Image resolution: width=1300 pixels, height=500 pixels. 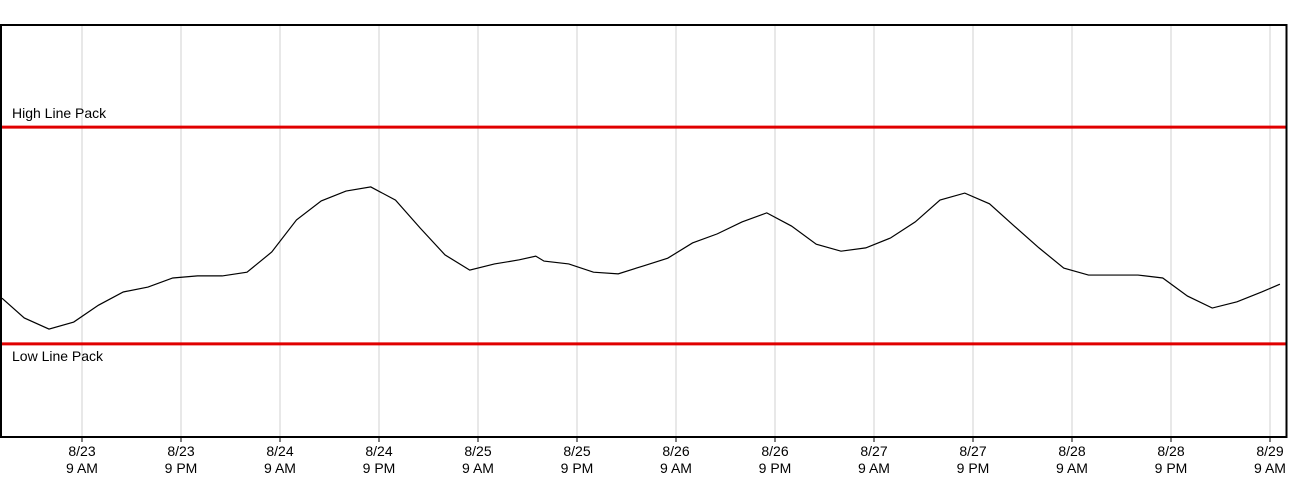 I want to click on x-tick-label: 8/23 9 PM, so click(x=181, y=459).